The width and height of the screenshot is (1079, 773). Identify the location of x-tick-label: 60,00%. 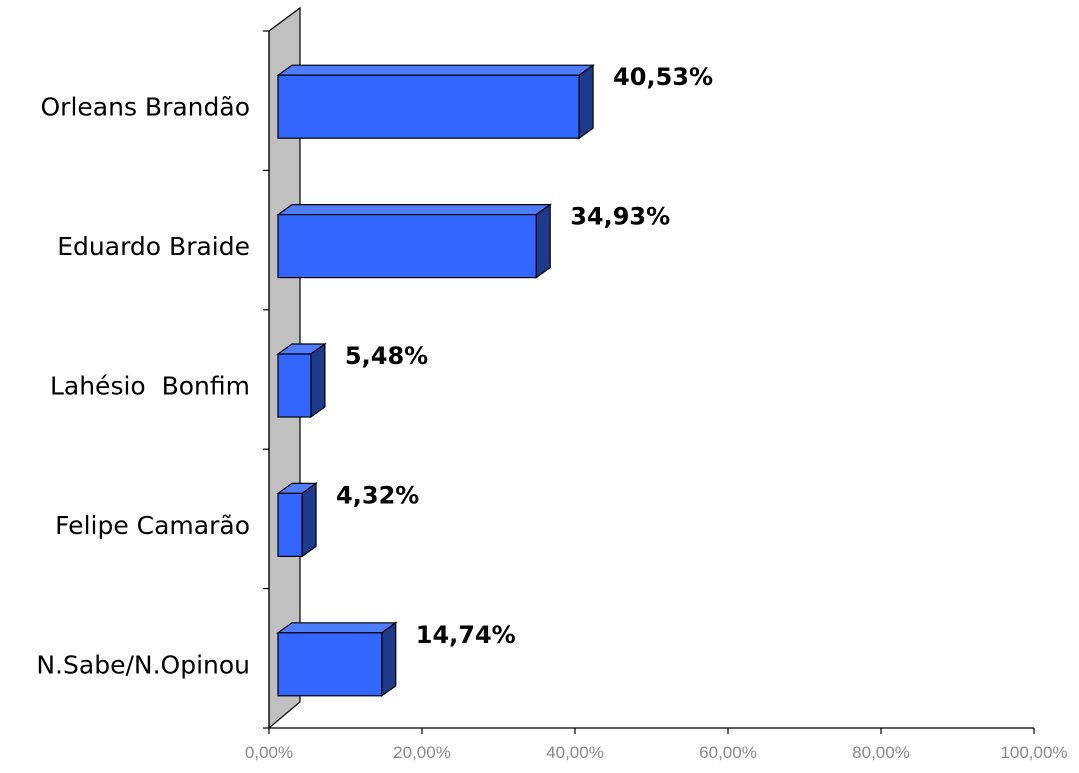
(728, 752).